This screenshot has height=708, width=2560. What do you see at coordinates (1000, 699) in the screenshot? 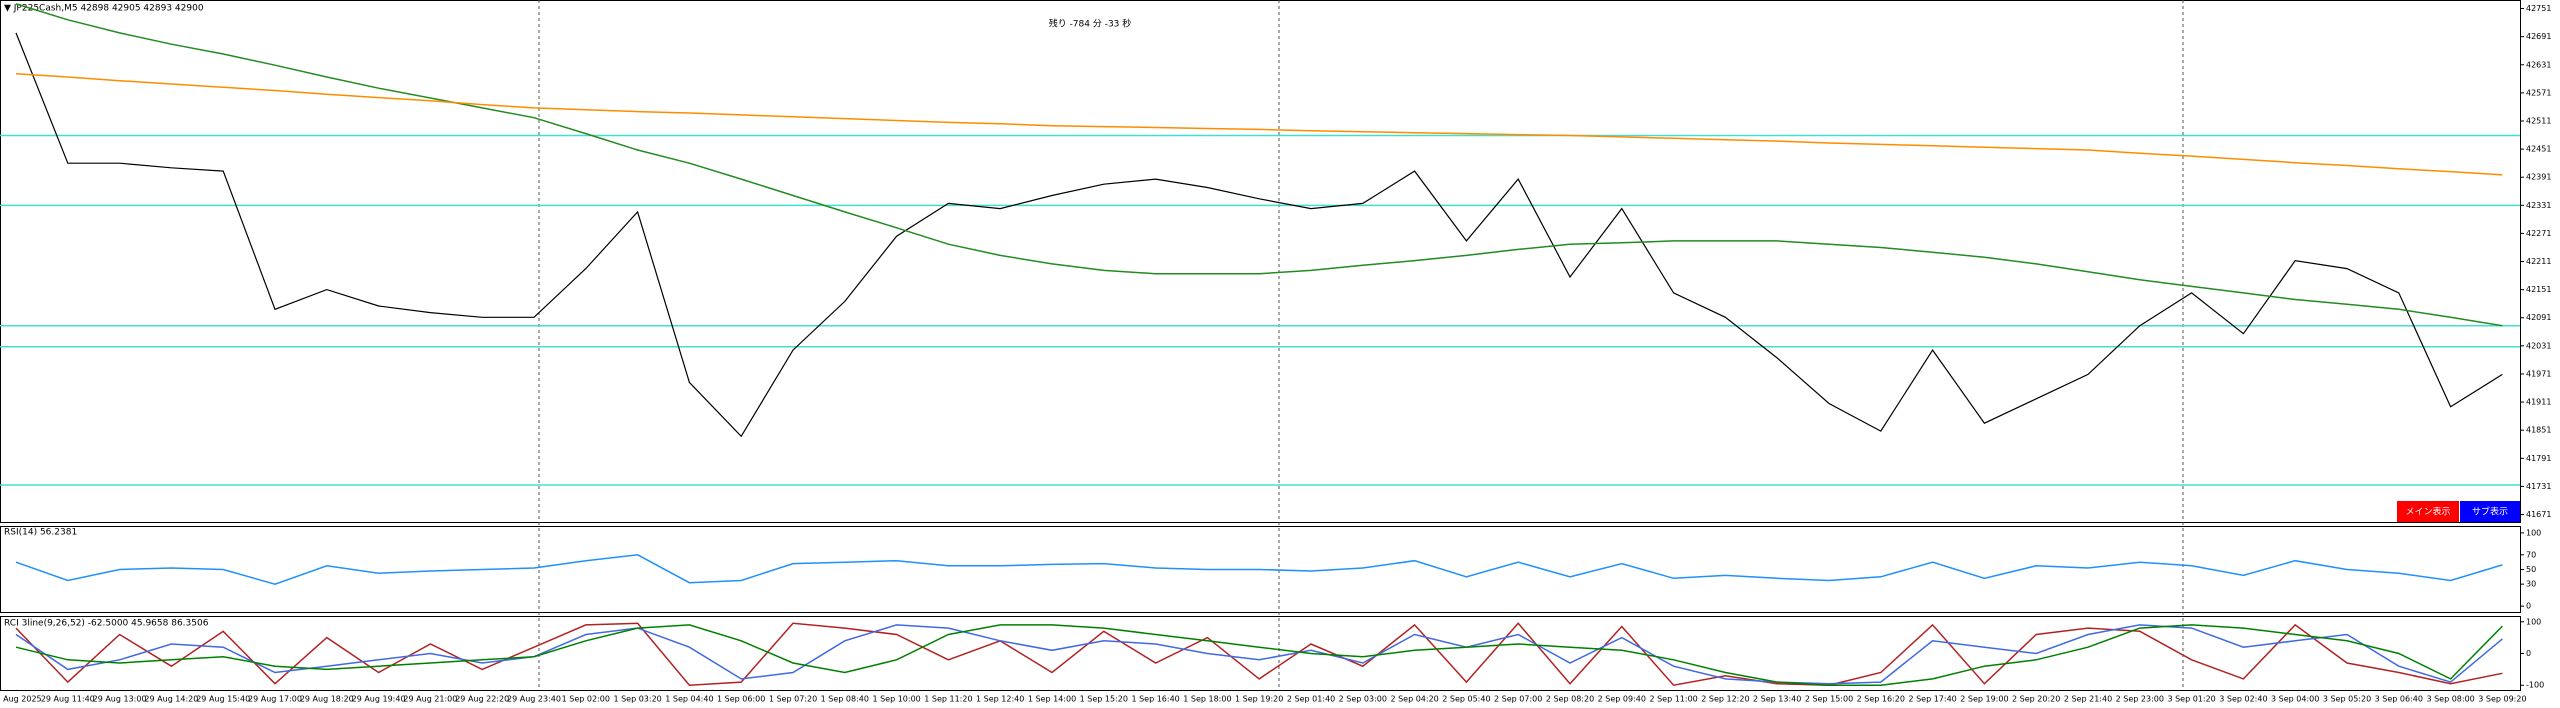
I see `x-tick-label: 1 Sep 12:40` at bounding box center [1000, 699].